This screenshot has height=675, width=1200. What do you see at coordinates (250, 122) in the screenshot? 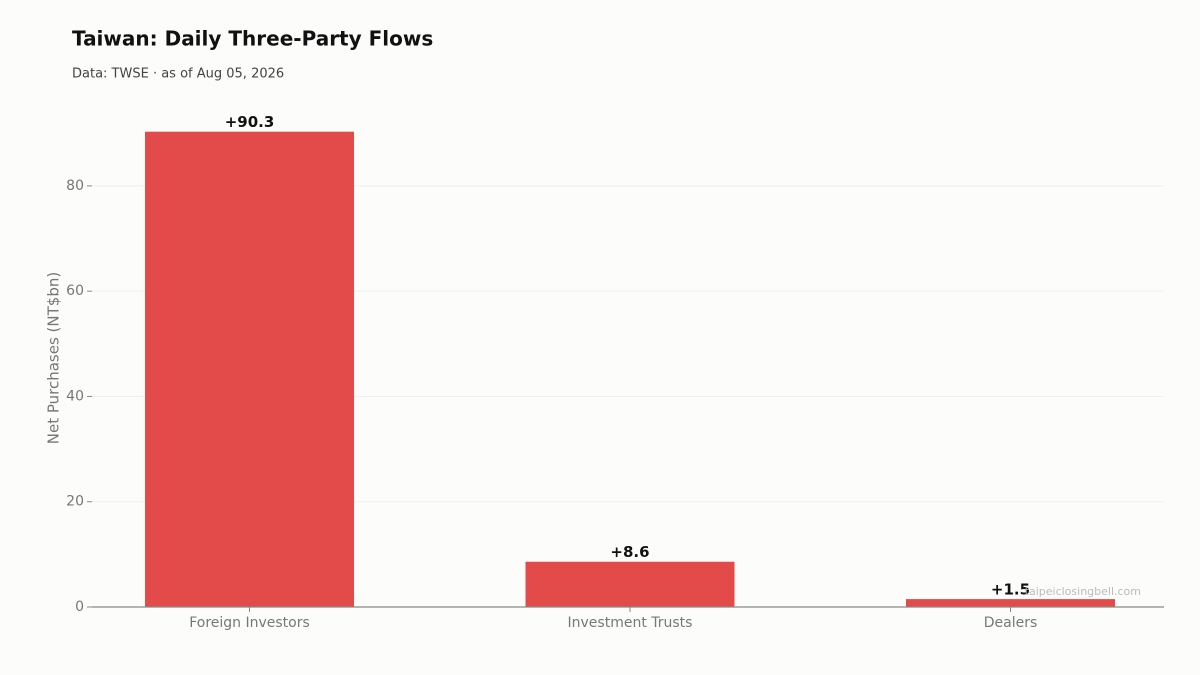
I see `value-label: +90.3` at bounding box center [250, 122].